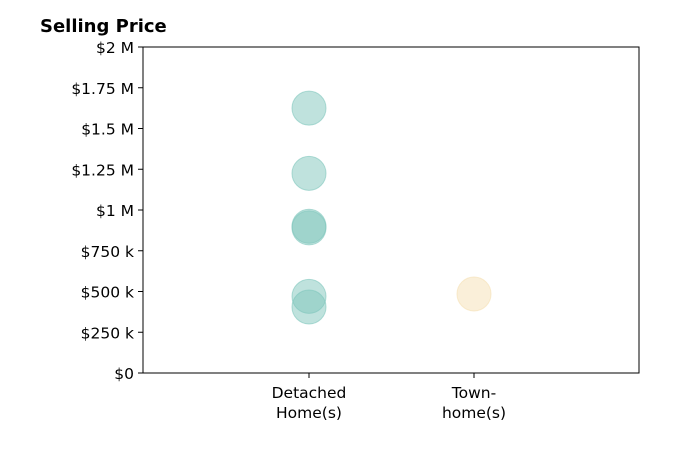 The image size is (679, 462). Describe the element at coordinates (389, 397) in the screenshot. I see `x-axis: Detached Home(s) Town-home(s)` at that location.